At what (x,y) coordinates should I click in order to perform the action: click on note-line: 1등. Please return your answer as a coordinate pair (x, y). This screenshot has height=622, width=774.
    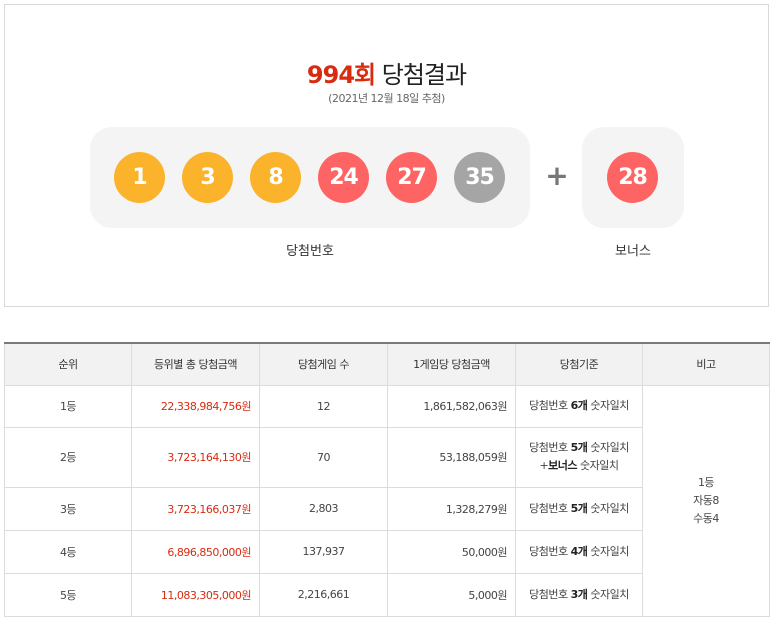
    Looking at the image, I should click on (706, 482).